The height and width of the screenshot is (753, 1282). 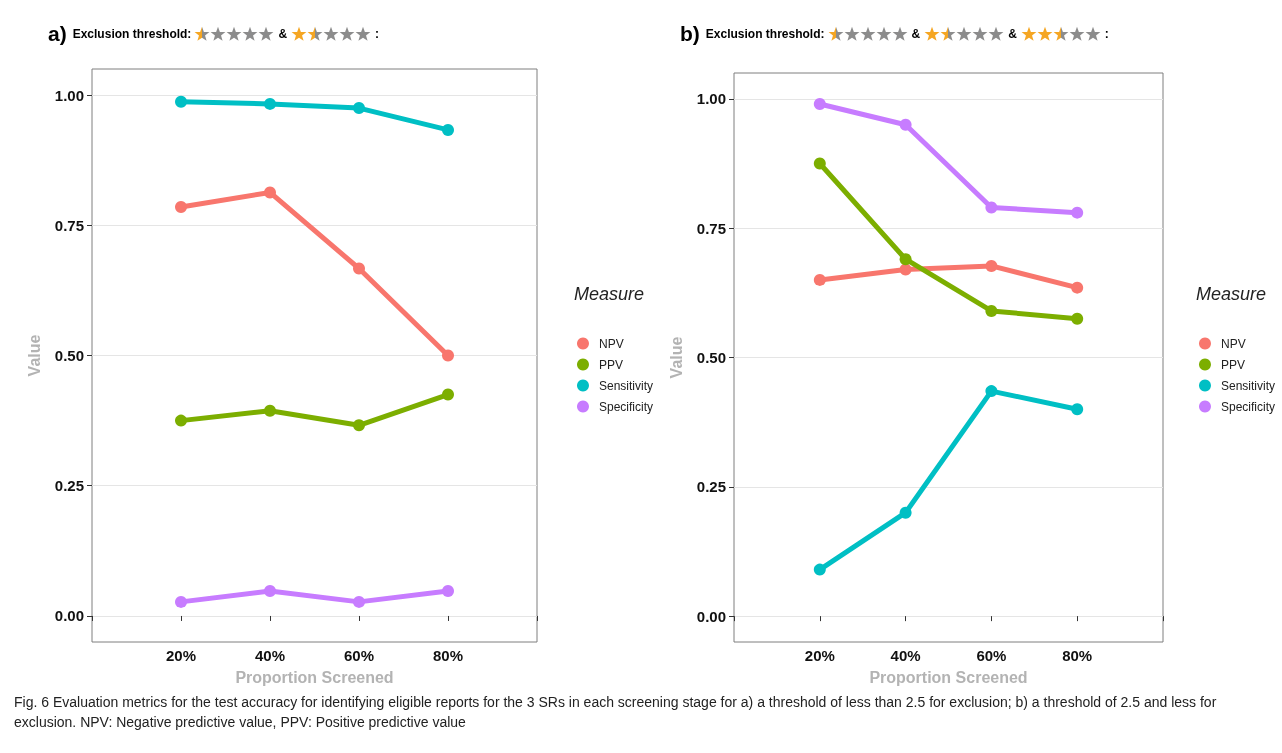 I want to click on chart-title: a), so click(x=57, y=34).